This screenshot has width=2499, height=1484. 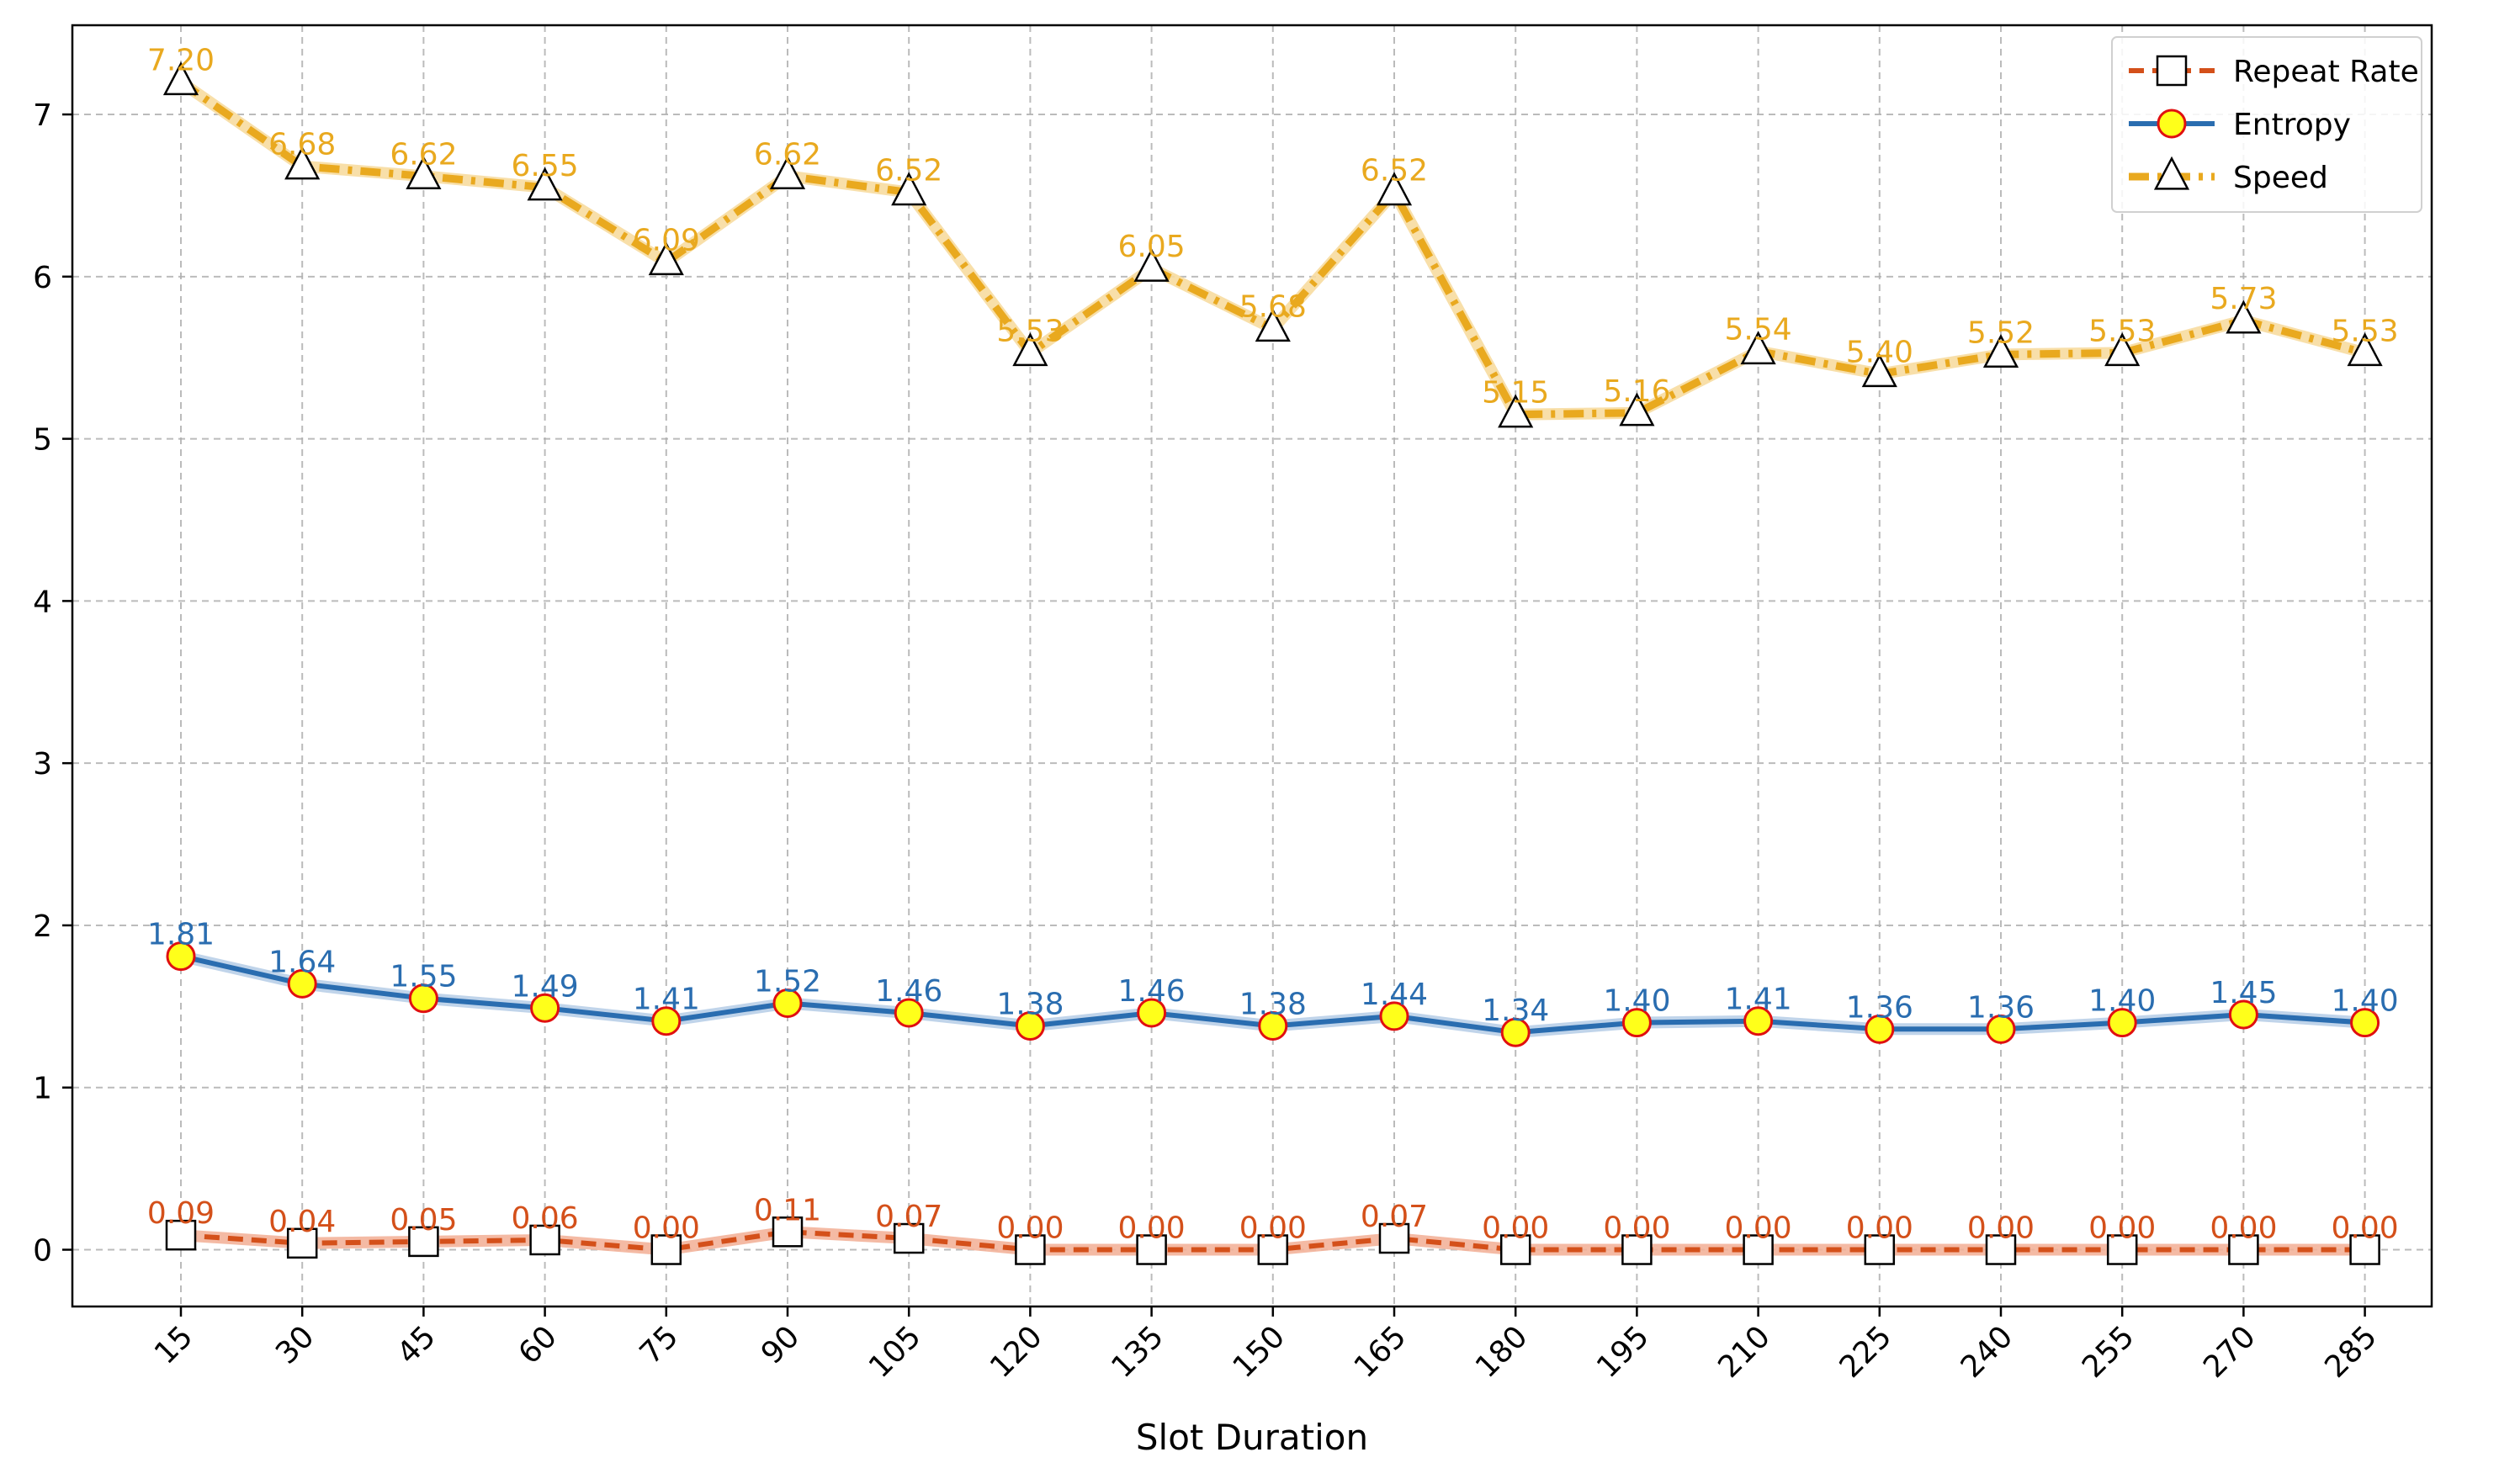 What do you see at coordinates (302, 962) in the screenshot?
I see `data-label: 1.64` at bounding box center [302, 962].